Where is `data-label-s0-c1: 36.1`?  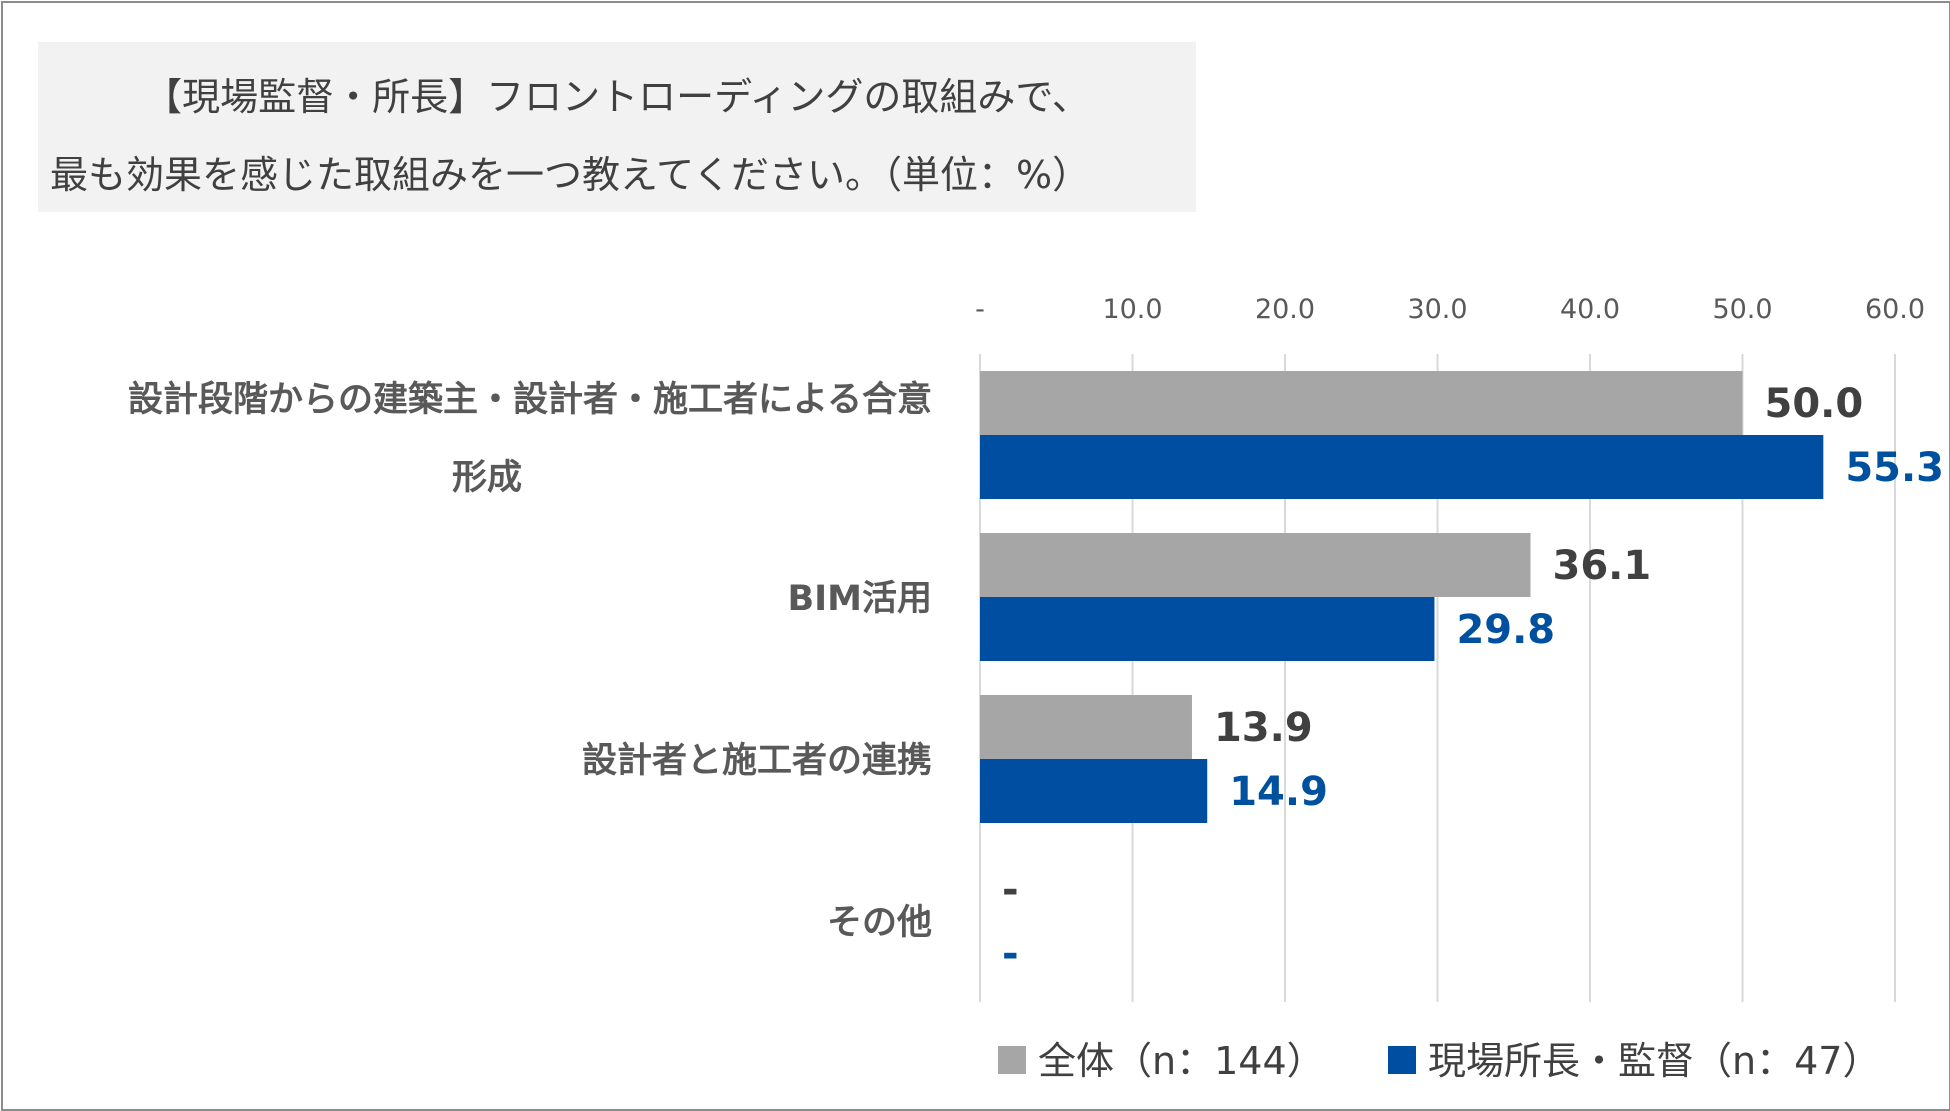 data-label-s0-c1: 36.1 is located at coordinates (1602, 566).